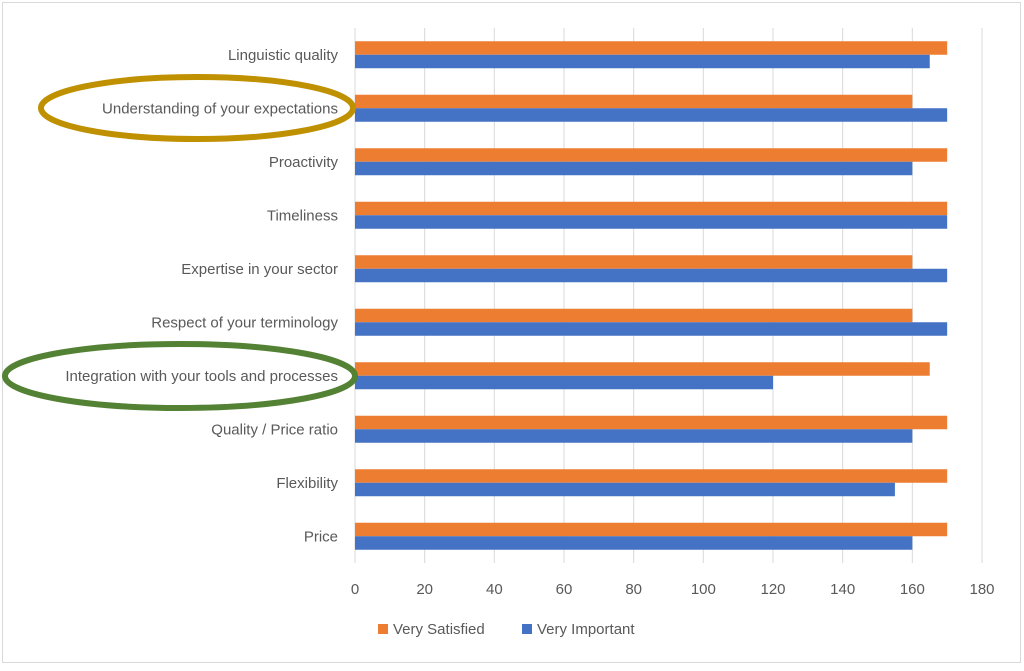 The height and width of the screenshot is (671, 1024). Describe the element at coordinates (981, 589) in the screenshot. I see `x-tick-label: 180` at that location.